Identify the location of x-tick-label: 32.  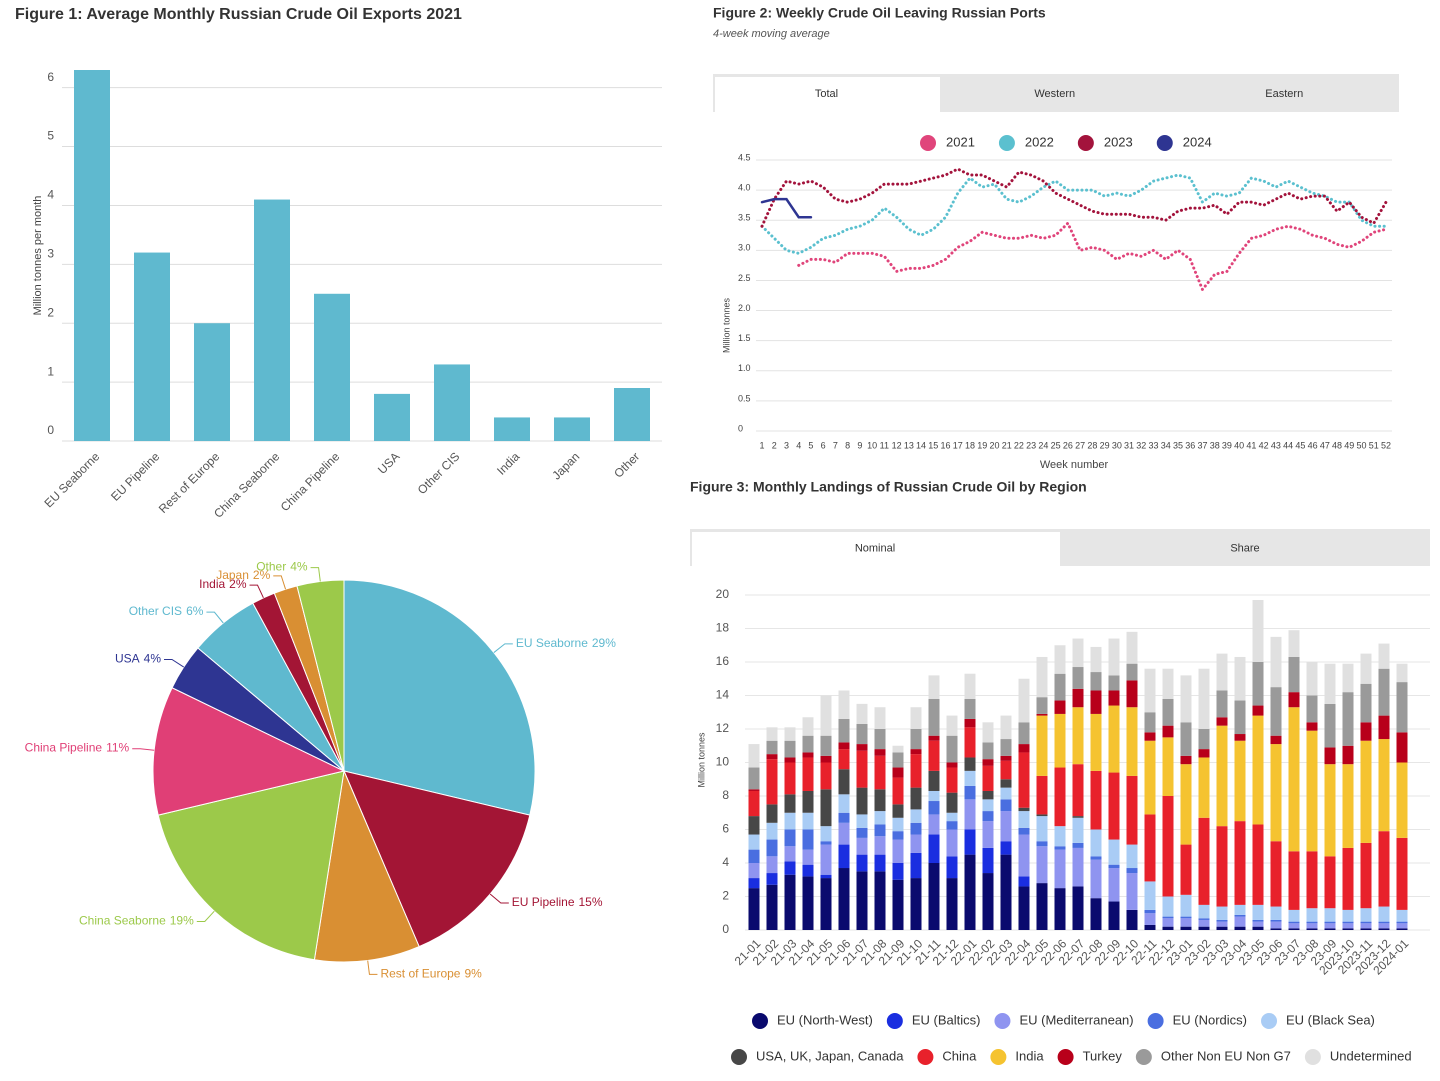
(1141, 445).